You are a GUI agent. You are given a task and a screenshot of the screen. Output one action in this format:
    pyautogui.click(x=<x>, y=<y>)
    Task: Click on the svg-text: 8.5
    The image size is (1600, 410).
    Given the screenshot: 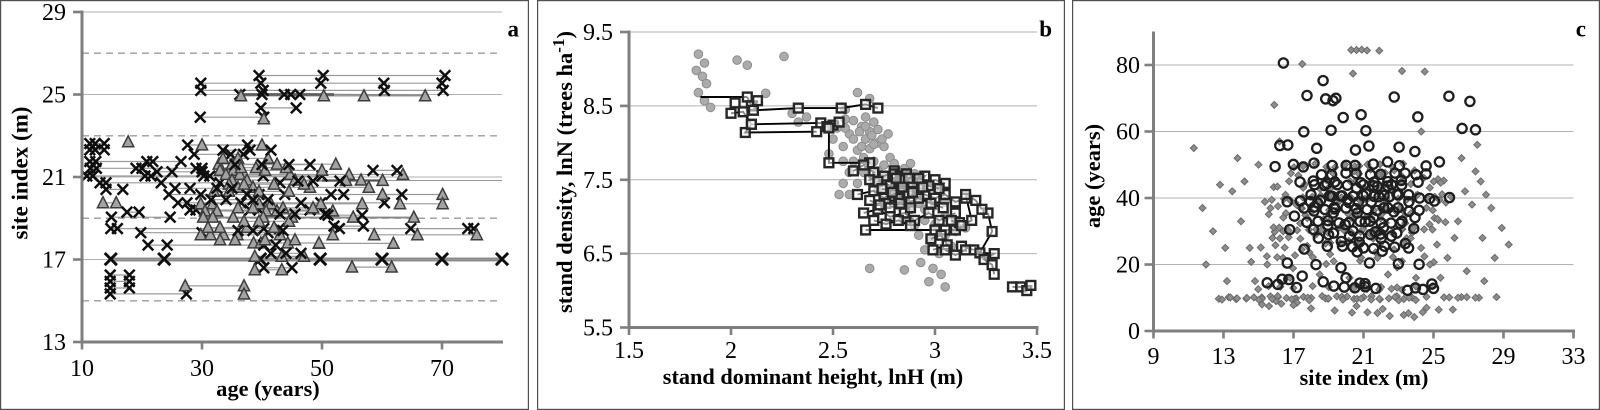 What is the action you would take?
    pyautogui.click(x=598, y=107)
    